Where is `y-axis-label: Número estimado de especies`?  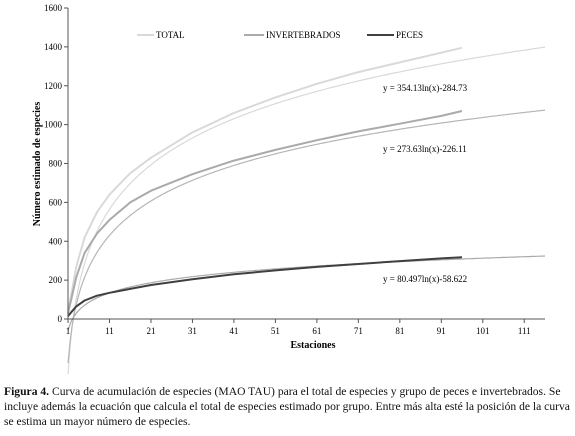
y-axis-label: Número estimado de especies is located at coordinates (37, 164).